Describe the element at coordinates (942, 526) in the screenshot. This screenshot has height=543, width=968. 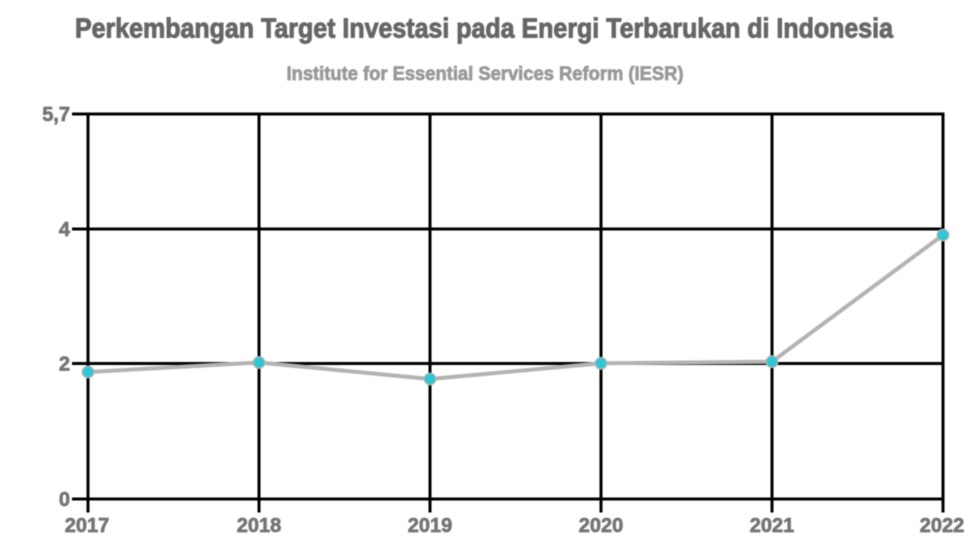
I see `svg-text: 2022` at that location.